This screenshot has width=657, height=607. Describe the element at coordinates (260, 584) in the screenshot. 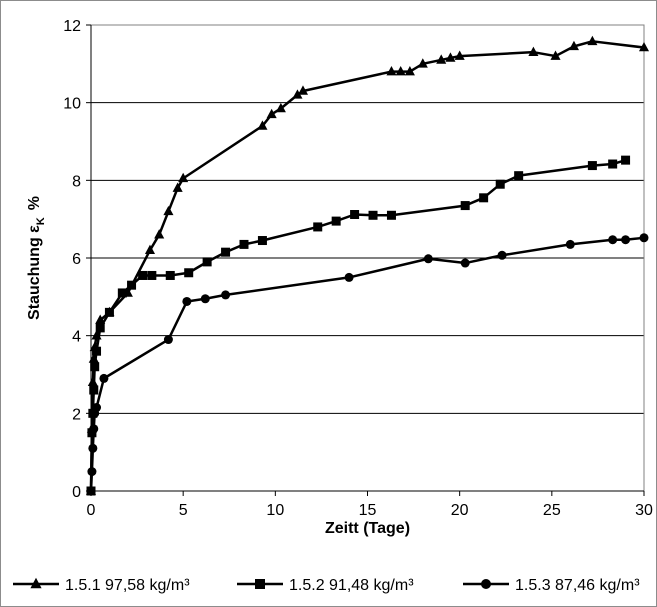

I see `legend-marker-square` at that location.